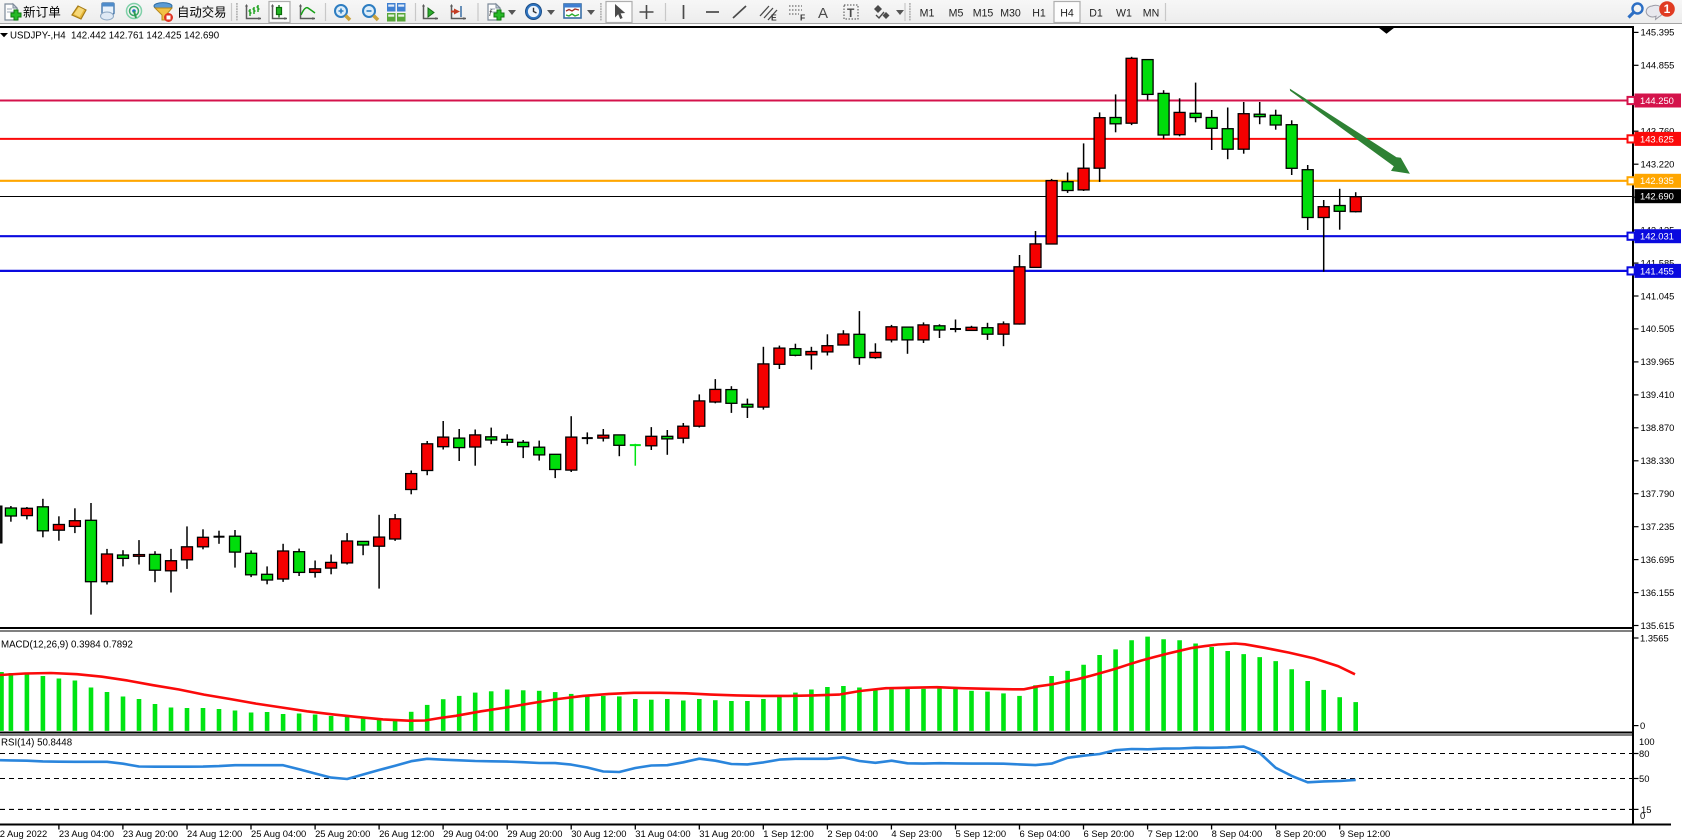 This screenshot has height=840, width=1682. I want to click on svg-text: H4, so click(1067, 14).